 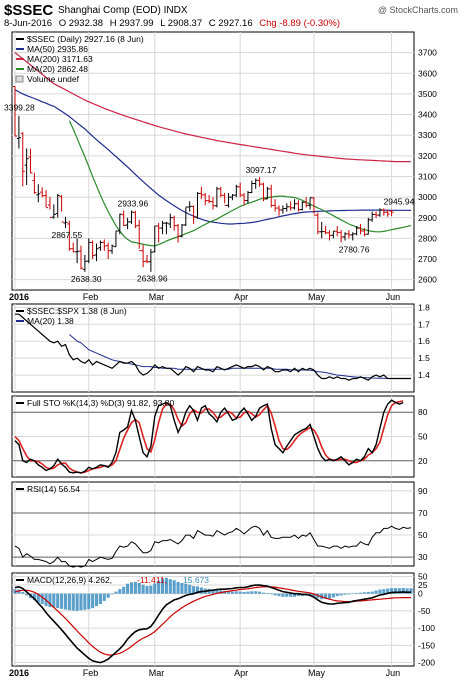 What do you see at coordinates (131, 23) in the screenshot?
I see `quote-high: H 2937.99` at bounding box center [131, 23].